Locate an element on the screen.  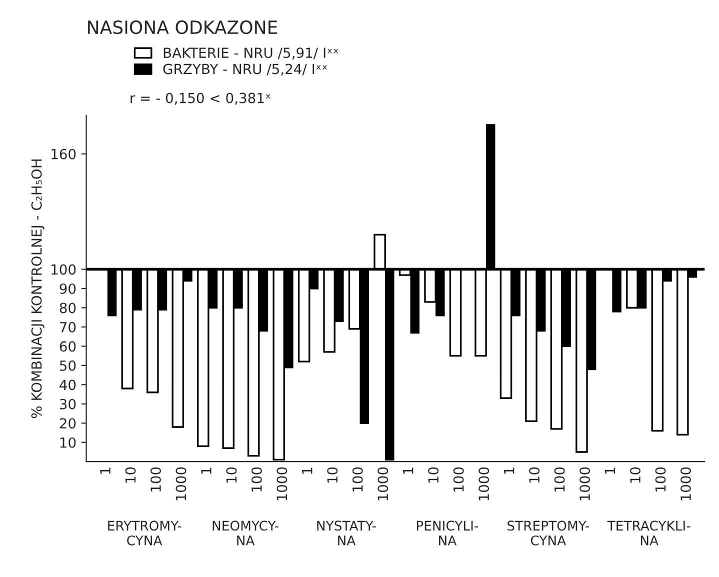
y-tick-label: 40 is located at coordinates (68, 385).